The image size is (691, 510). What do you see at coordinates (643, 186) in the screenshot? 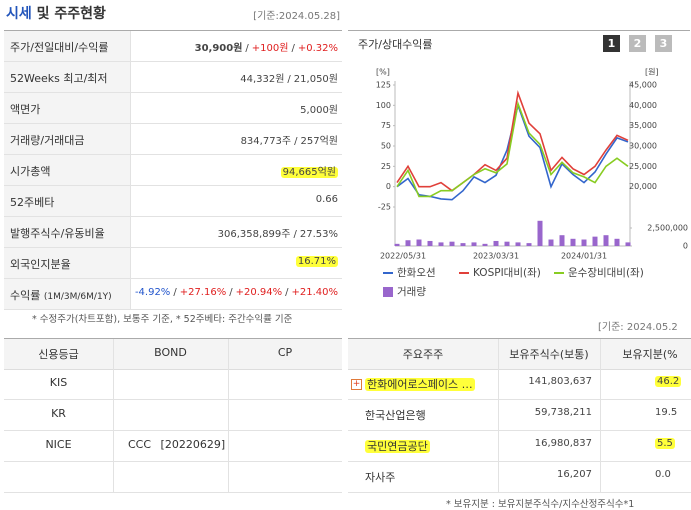
I see `y2-tick-label: 20,000` at bounding box center [643, 186].